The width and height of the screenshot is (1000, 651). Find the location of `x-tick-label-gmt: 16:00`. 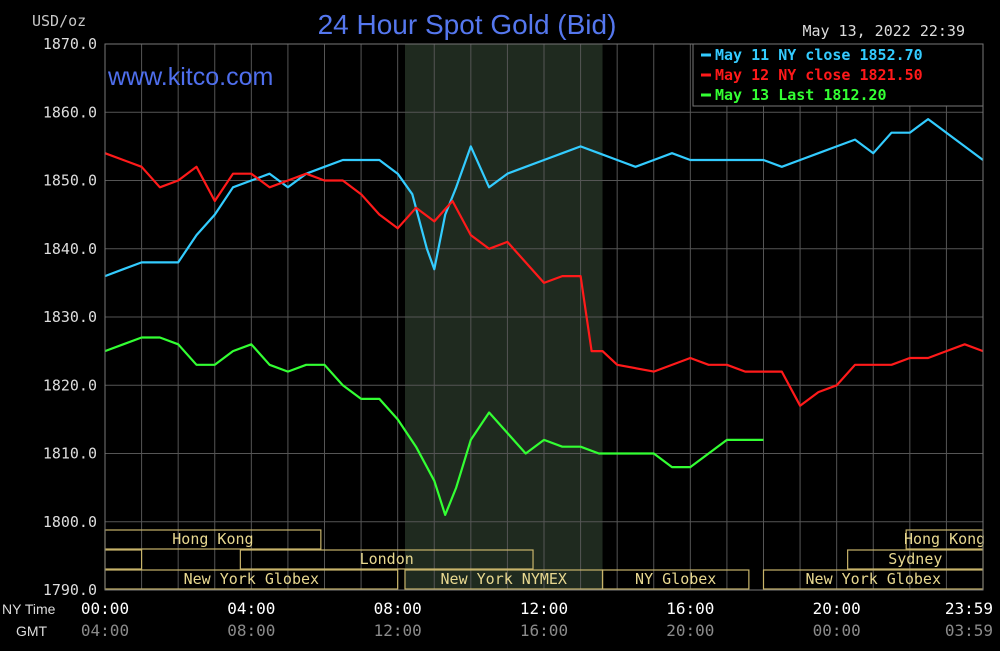

x-tick-label-gmt: 16:00 is located at coordinates (544, 630).